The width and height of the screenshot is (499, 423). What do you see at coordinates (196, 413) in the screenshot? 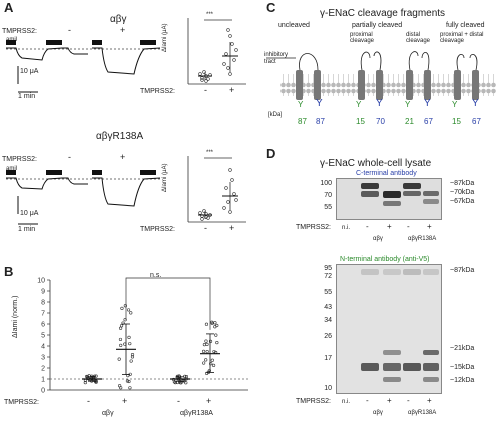
I see `panel-b-group-2: αβγR138A` at bounding box center [196, 413].